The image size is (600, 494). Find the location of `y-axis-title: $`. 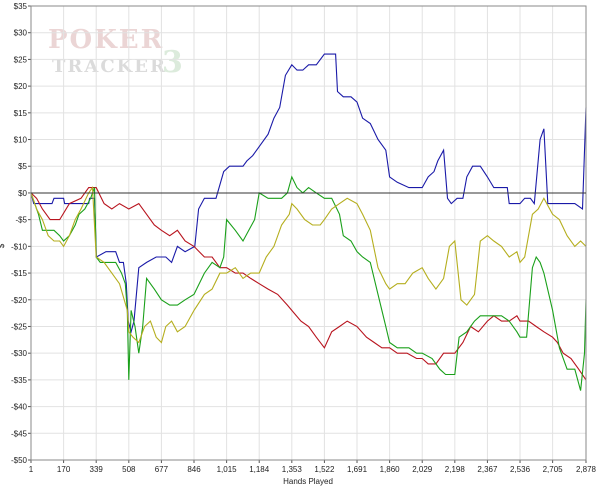

y-axis-title: $ is located at coordinates (3, 245).